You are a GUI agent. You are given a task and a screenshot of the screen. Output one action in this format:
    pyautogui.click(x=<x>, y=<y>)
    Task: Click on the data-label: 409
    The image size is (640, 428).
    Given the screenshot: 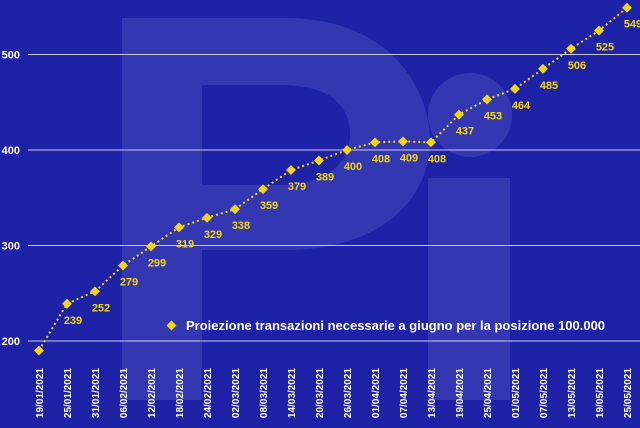 What is the action you would take?
    pyautogui.click(x=409, y=158)
    